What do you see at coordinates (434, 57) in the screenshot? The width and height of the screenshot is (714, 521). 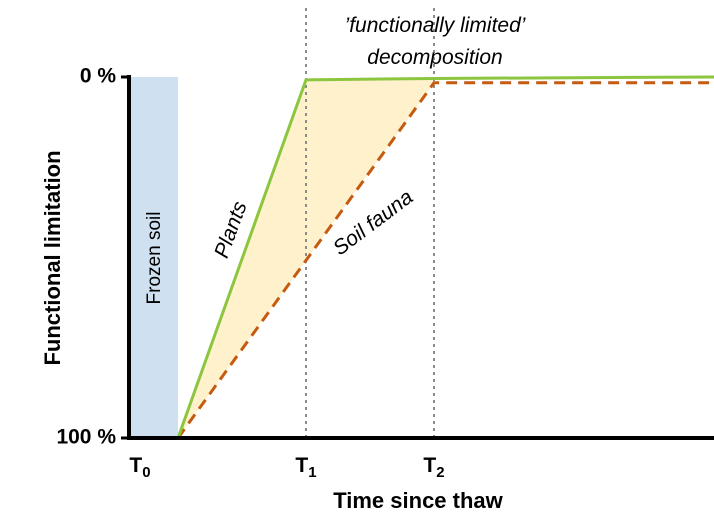 I see `limited-region-label-line2: decomposition` at bounding box center [434, 57].